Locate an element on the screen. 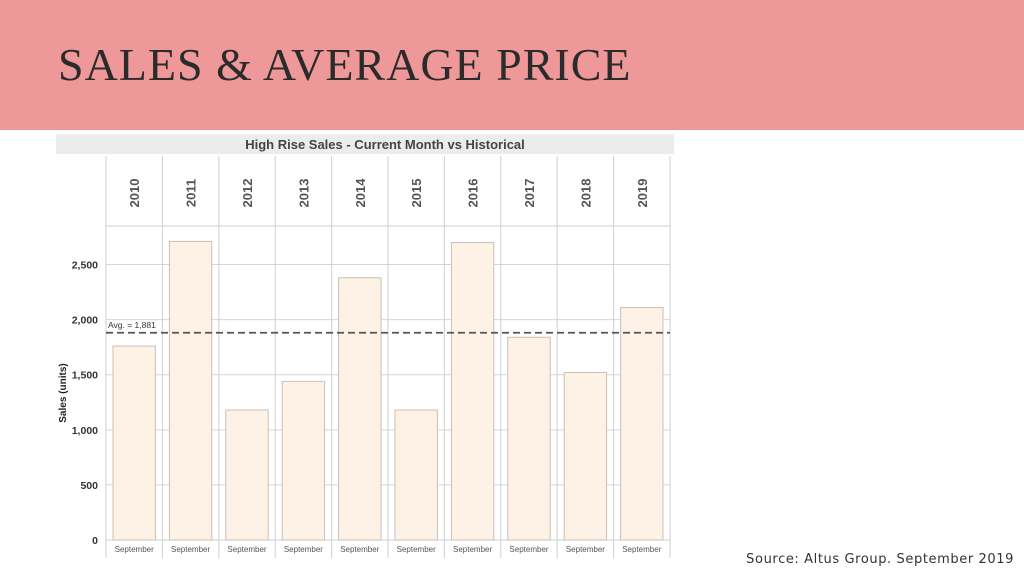  chart-title-bar is located at coordinates (365, 144).